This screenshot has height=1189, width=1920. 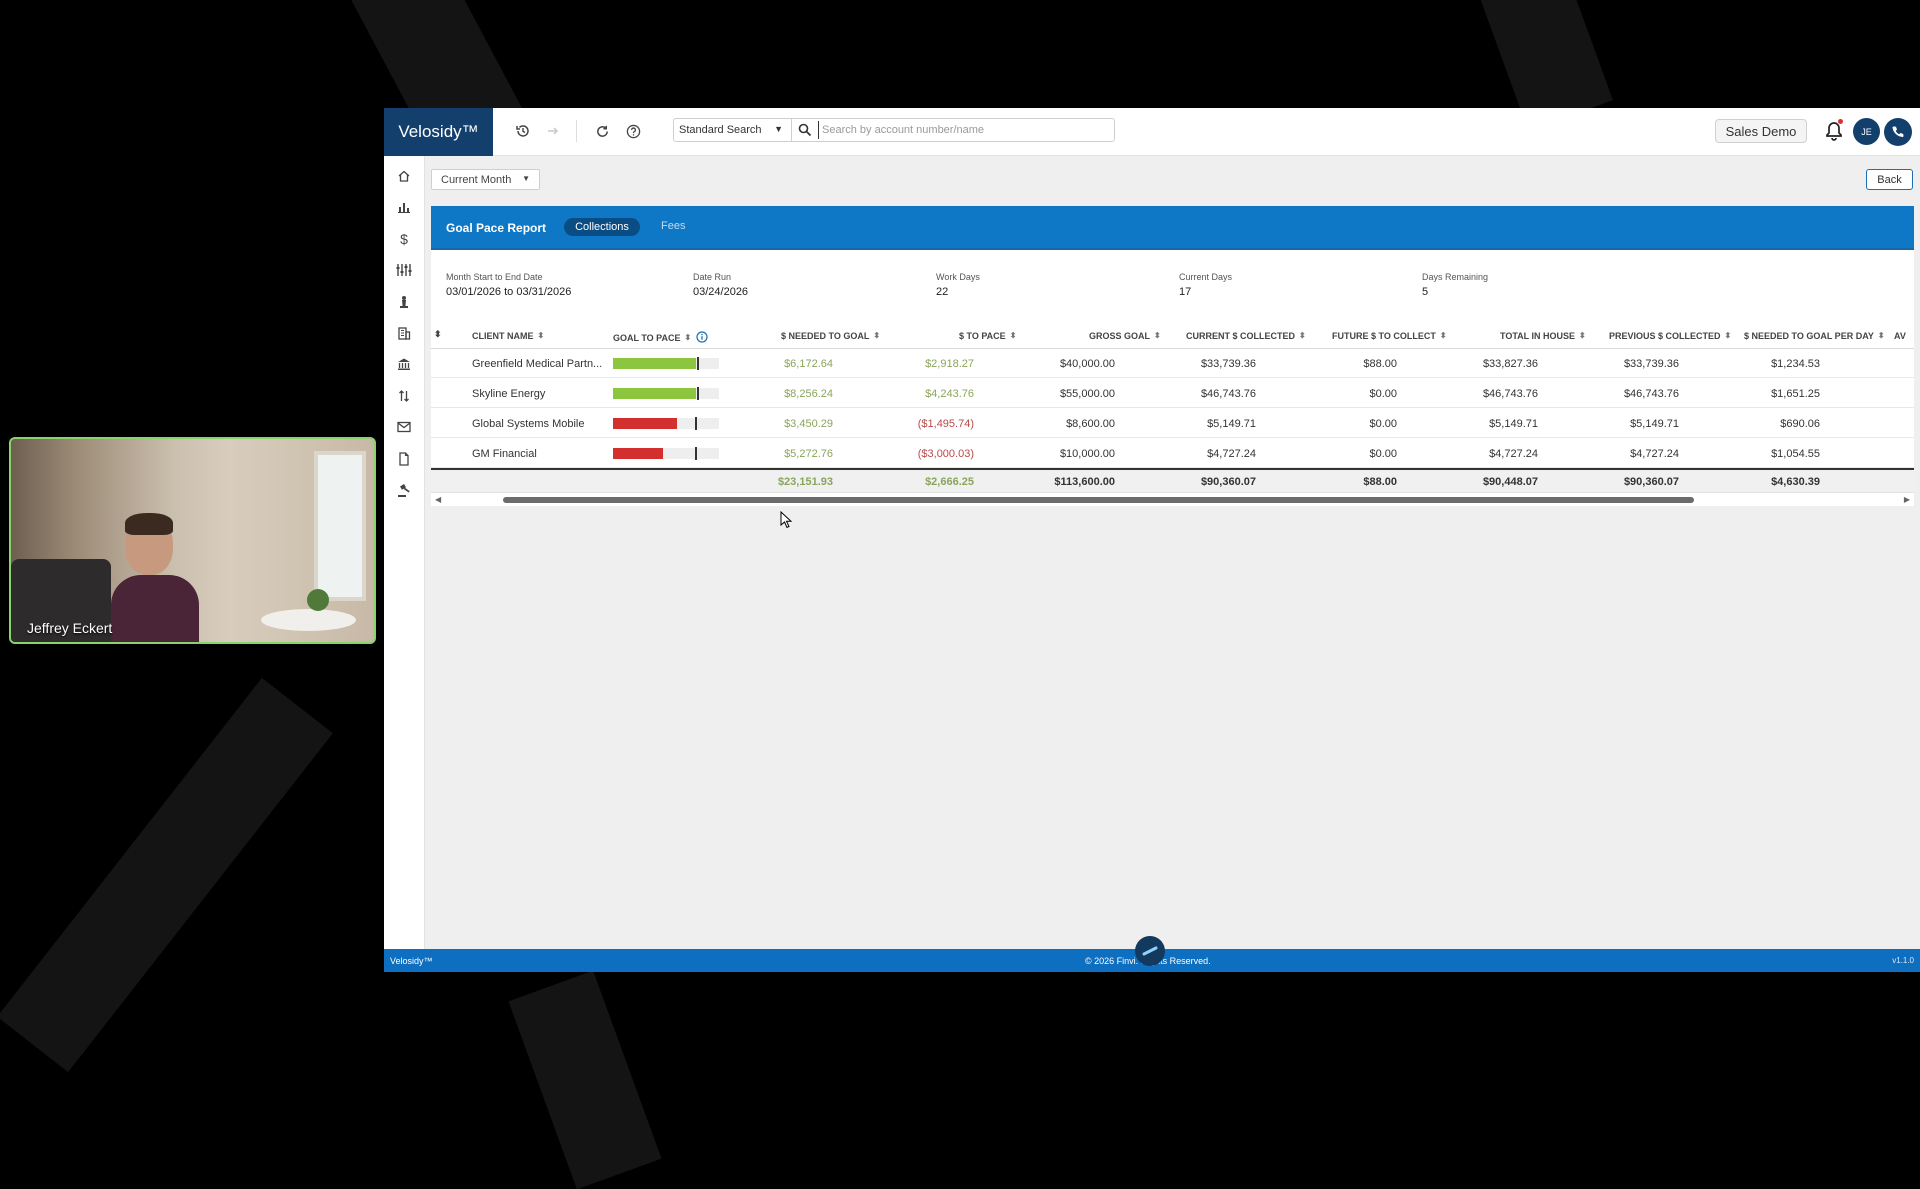 I want to click on total-current-collected: $90,360.07, so click(x=1228, y=482).